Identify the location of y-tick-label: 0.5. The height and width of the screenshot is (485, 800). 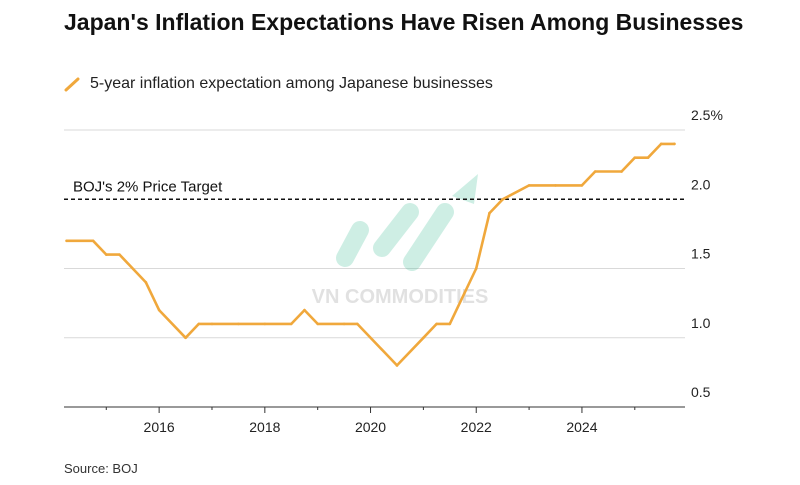
(701, 392).